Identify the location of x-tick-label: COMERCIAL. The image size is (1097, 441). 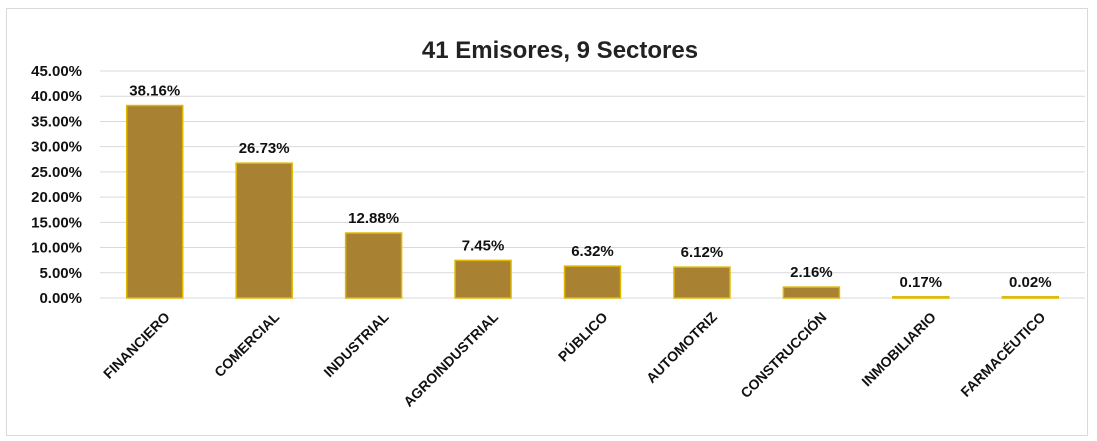
(247, 344).